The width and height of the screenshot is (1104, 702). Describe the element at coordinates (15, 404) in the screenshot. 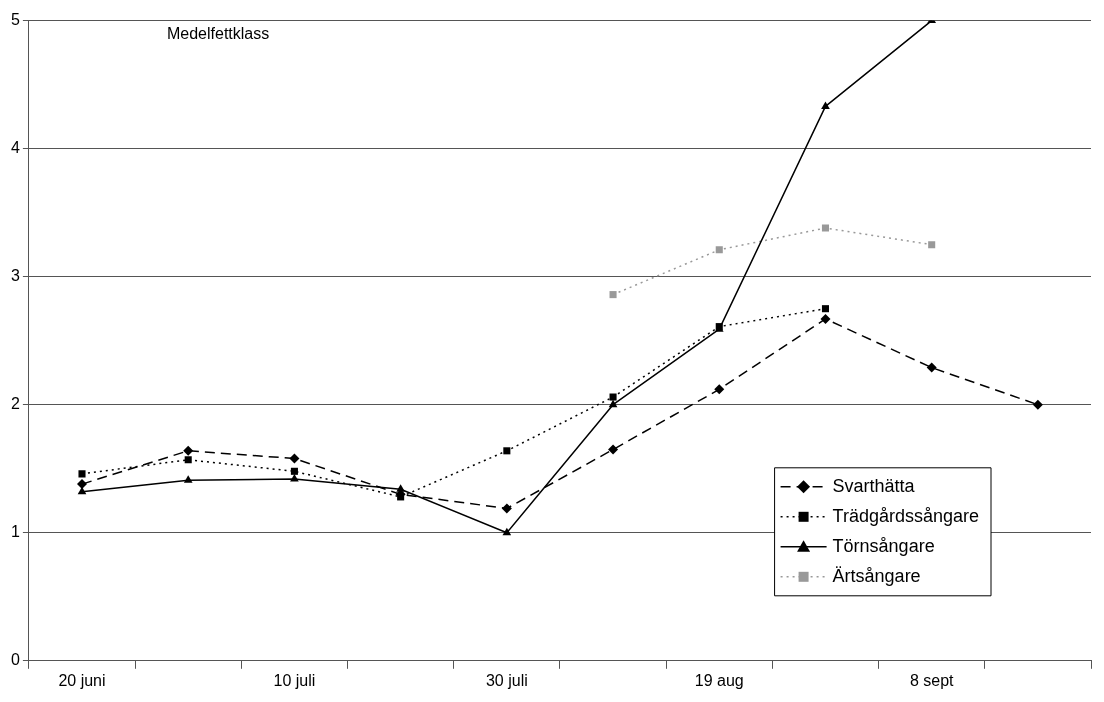

I see `y-tick-label: 2` at that location.